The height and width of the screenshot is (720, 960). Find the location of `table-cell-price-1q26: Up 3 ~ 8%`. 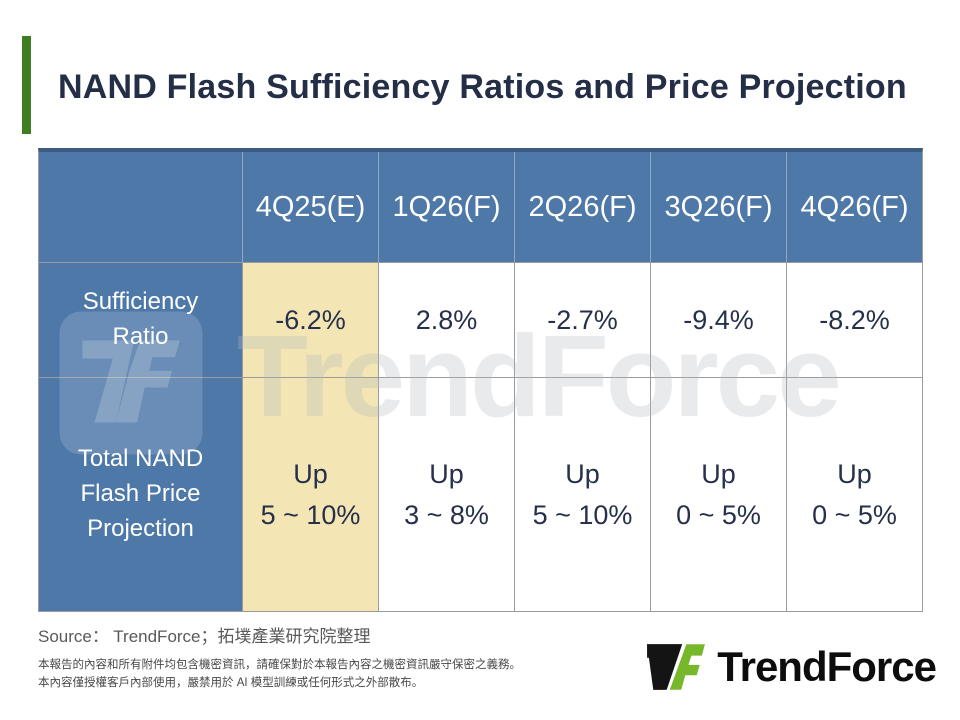

table-cell-price-1q26: Up 3 ~ 8% is located at coordinates (446, 494).